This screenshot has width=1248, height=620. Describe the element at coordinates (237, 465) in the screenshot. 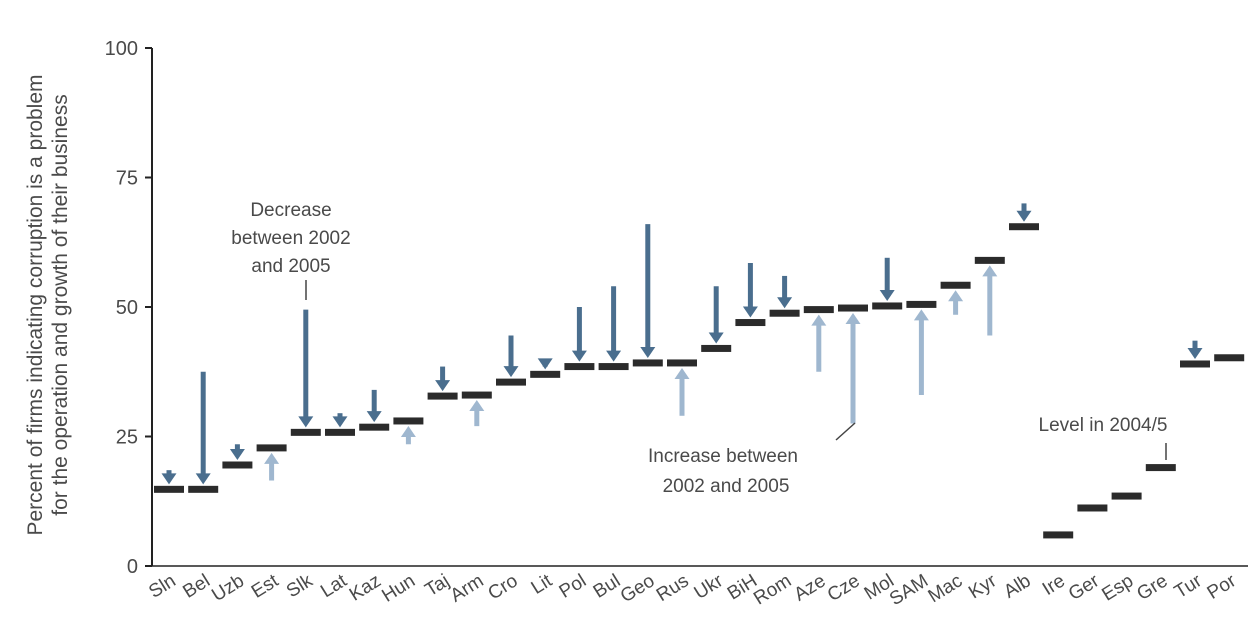

I see `level-marker-uzb` at that location.